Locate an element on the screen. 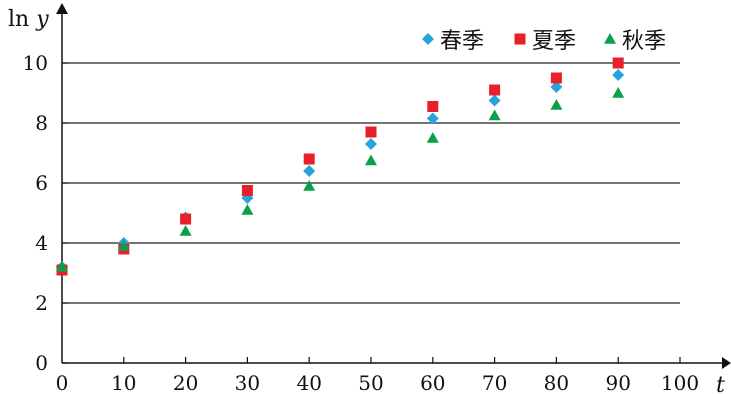  legend-item-square: 夏季 is located at coordinates (545, 41).